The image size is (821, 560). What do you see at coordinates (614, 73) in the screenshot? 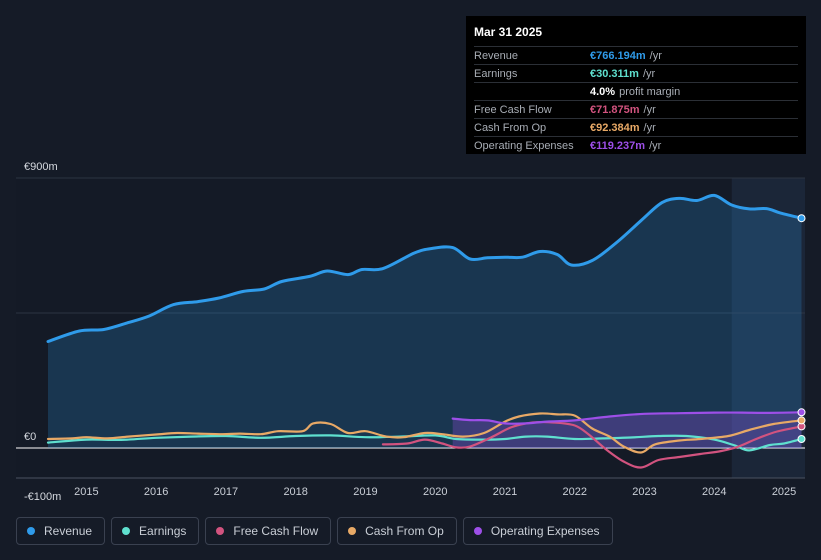
I see `tooltip-row-value: €30.311m` at bounding box center [614, 73].